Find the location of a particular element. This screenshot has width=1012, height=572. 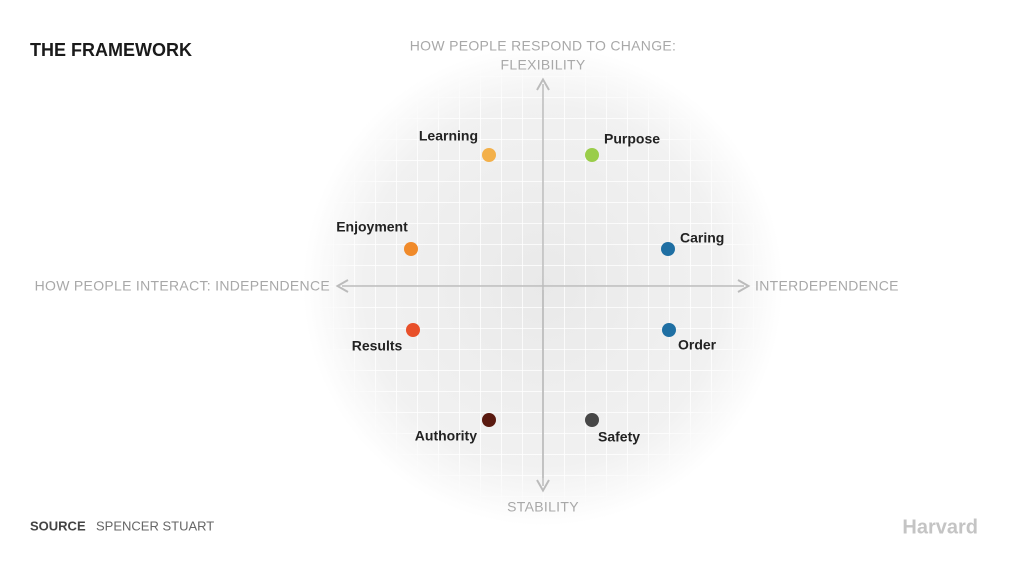

node-label: Caring is located at coordinates (702, 238).